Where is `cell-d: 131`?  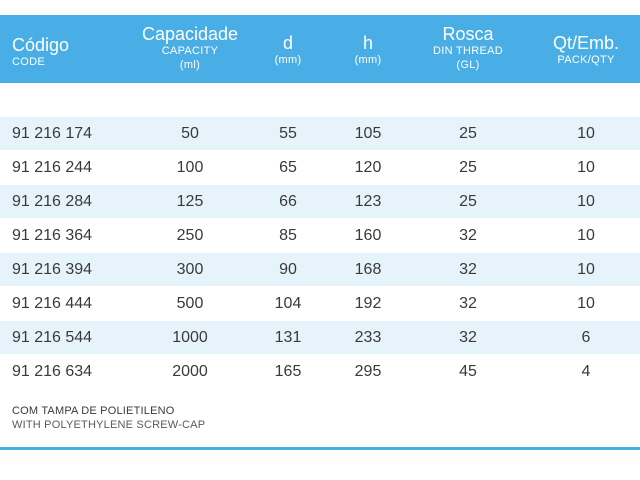
cell-d: 131 is located at coordinates (288, 337).